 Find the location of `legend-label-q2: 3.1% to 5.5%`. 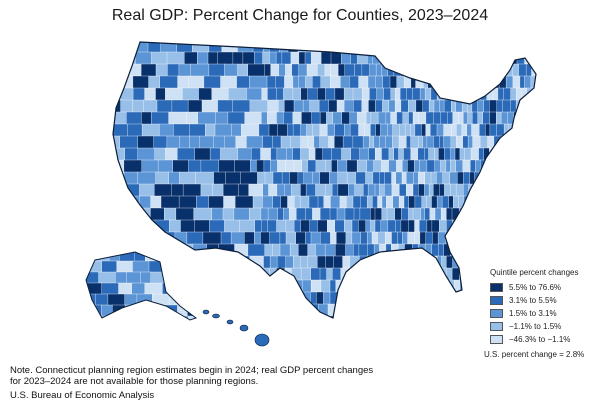

legend-label-q2: 3.1% to 5.5% is located at coordinates (533, 300).